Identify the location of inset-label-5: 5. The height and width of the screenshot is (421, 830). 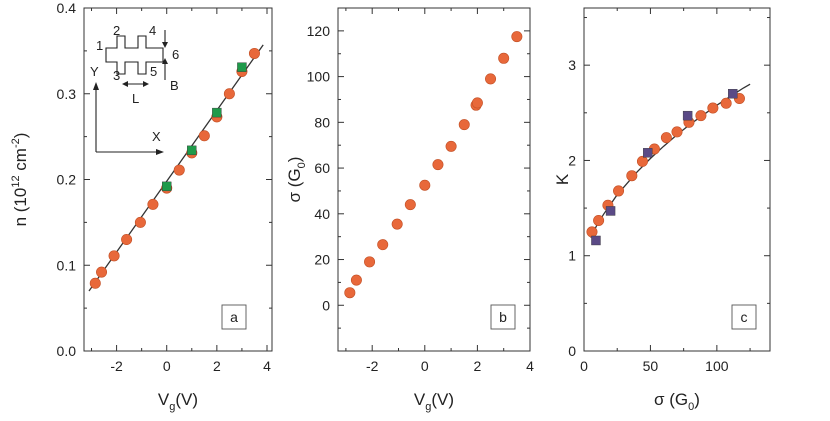
(153, 71).